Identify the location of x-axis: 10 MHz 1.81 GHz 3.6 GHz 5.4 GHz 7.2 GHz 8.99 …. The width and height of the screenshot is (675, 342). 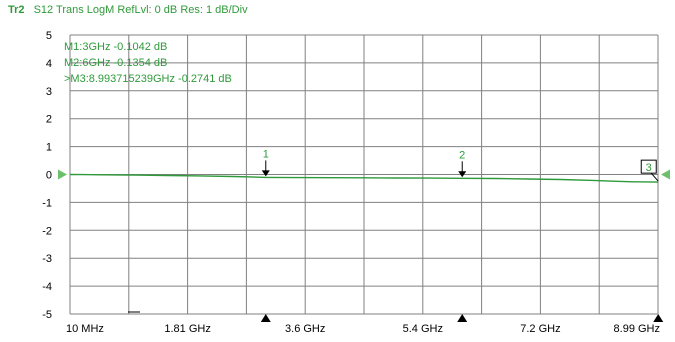
(363, 329).